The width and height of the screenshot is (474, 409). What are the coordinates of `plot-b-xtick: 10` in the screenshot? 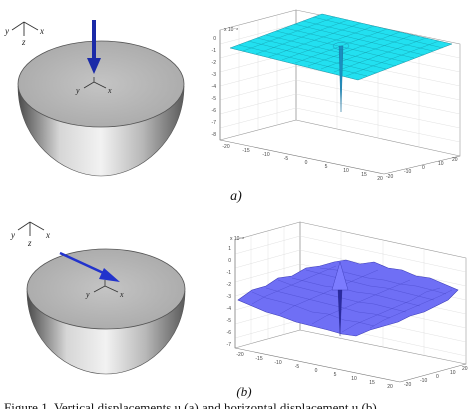 It's located at (354, 379).